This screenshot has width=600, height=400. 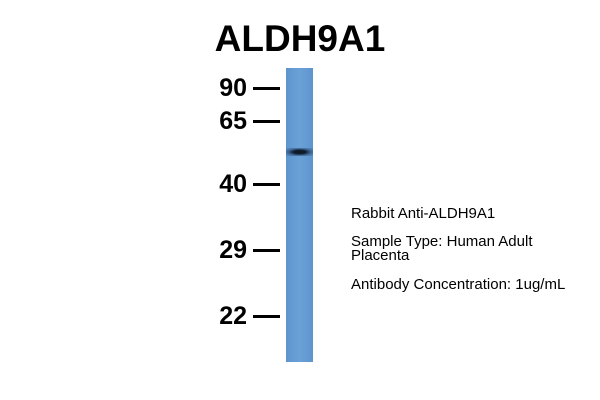 What do you see at coordinates (299, 152) in the screenshot?
I see `protein-band` at bounding box center [299, 152].